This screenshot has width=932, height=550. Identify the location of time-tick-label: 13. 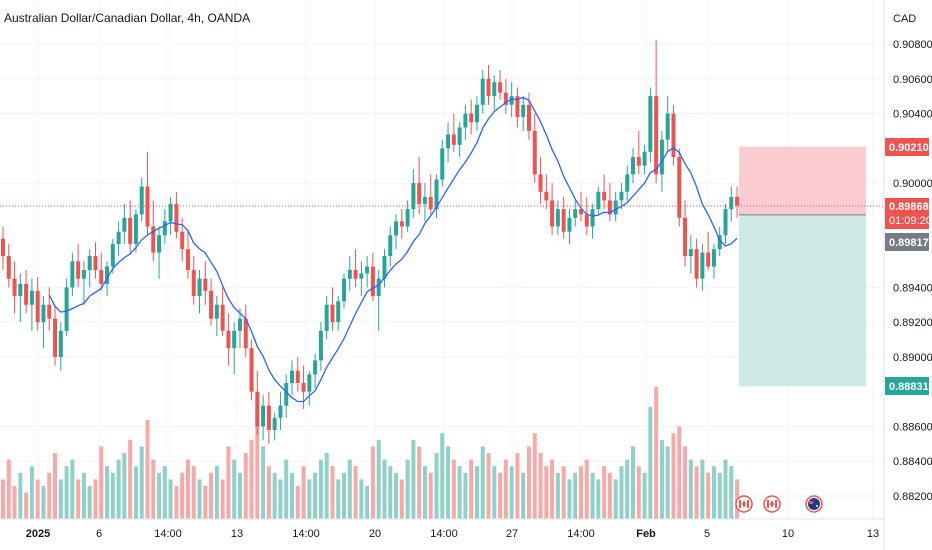
(237, 534).